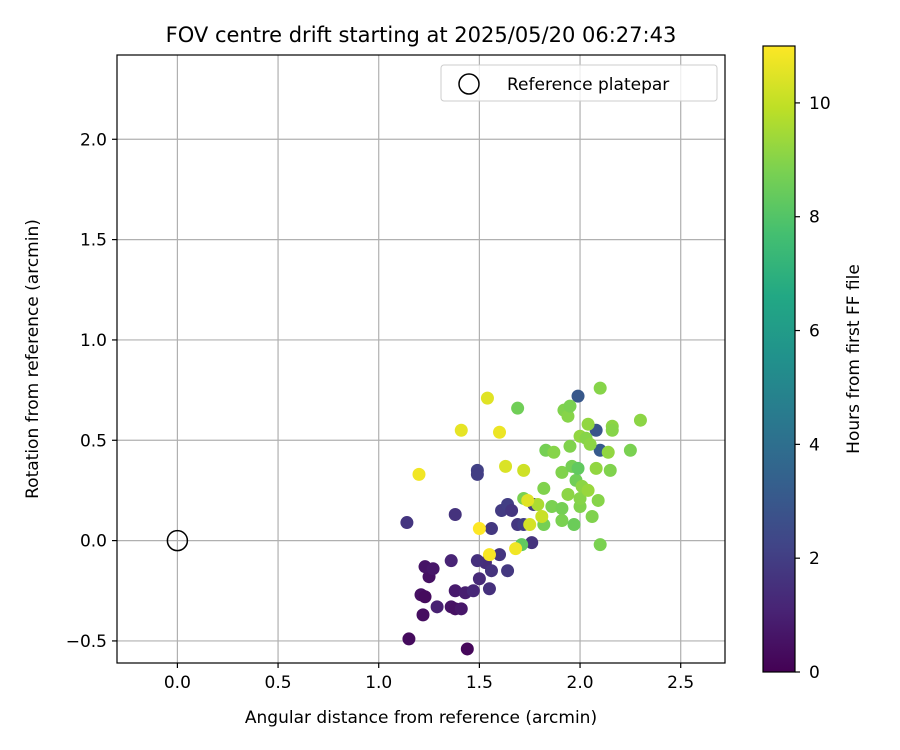  I want to click on x-tick-label: 1.5, so click(479, 683).